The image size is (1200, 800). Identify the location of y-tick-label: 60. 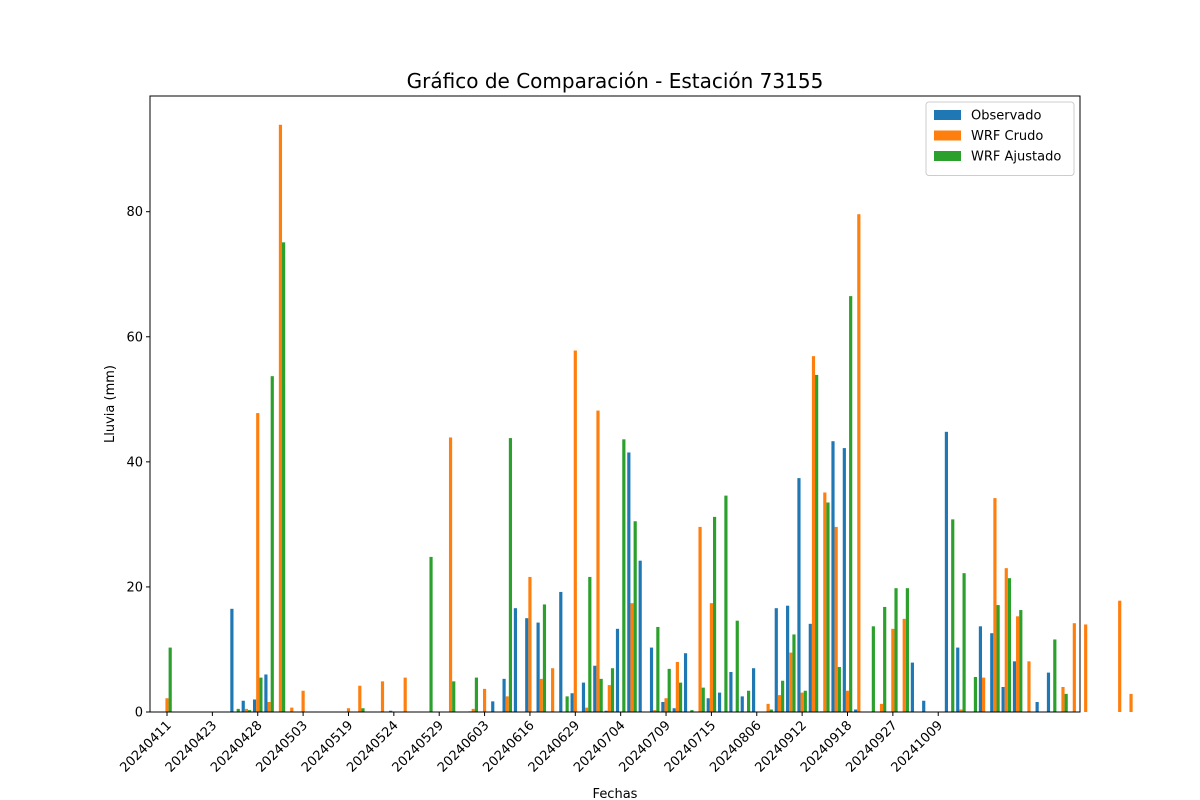
(134, 337).